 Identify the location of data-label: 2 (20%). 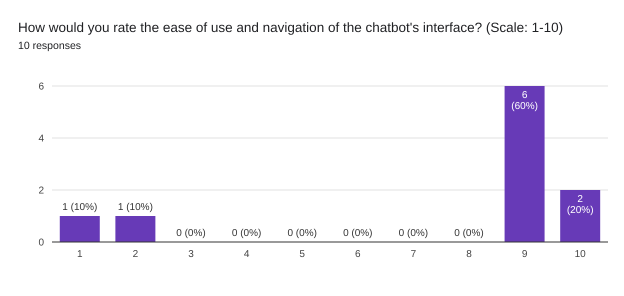
(580, 205).